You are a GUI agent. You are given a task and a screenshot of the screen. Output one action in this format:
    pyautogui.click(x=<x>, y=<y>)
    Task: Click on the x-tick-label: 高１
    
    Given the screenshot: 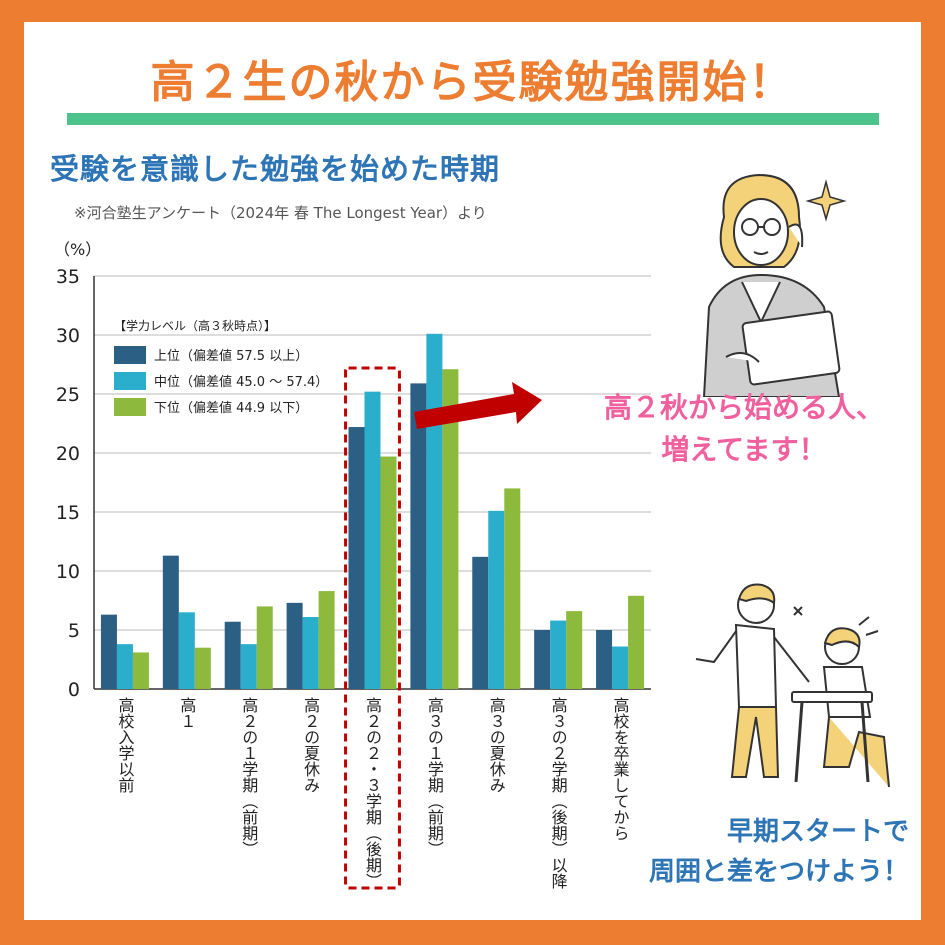 What is the action you would take?
    pyautogui.click(x=186, y=713)
    